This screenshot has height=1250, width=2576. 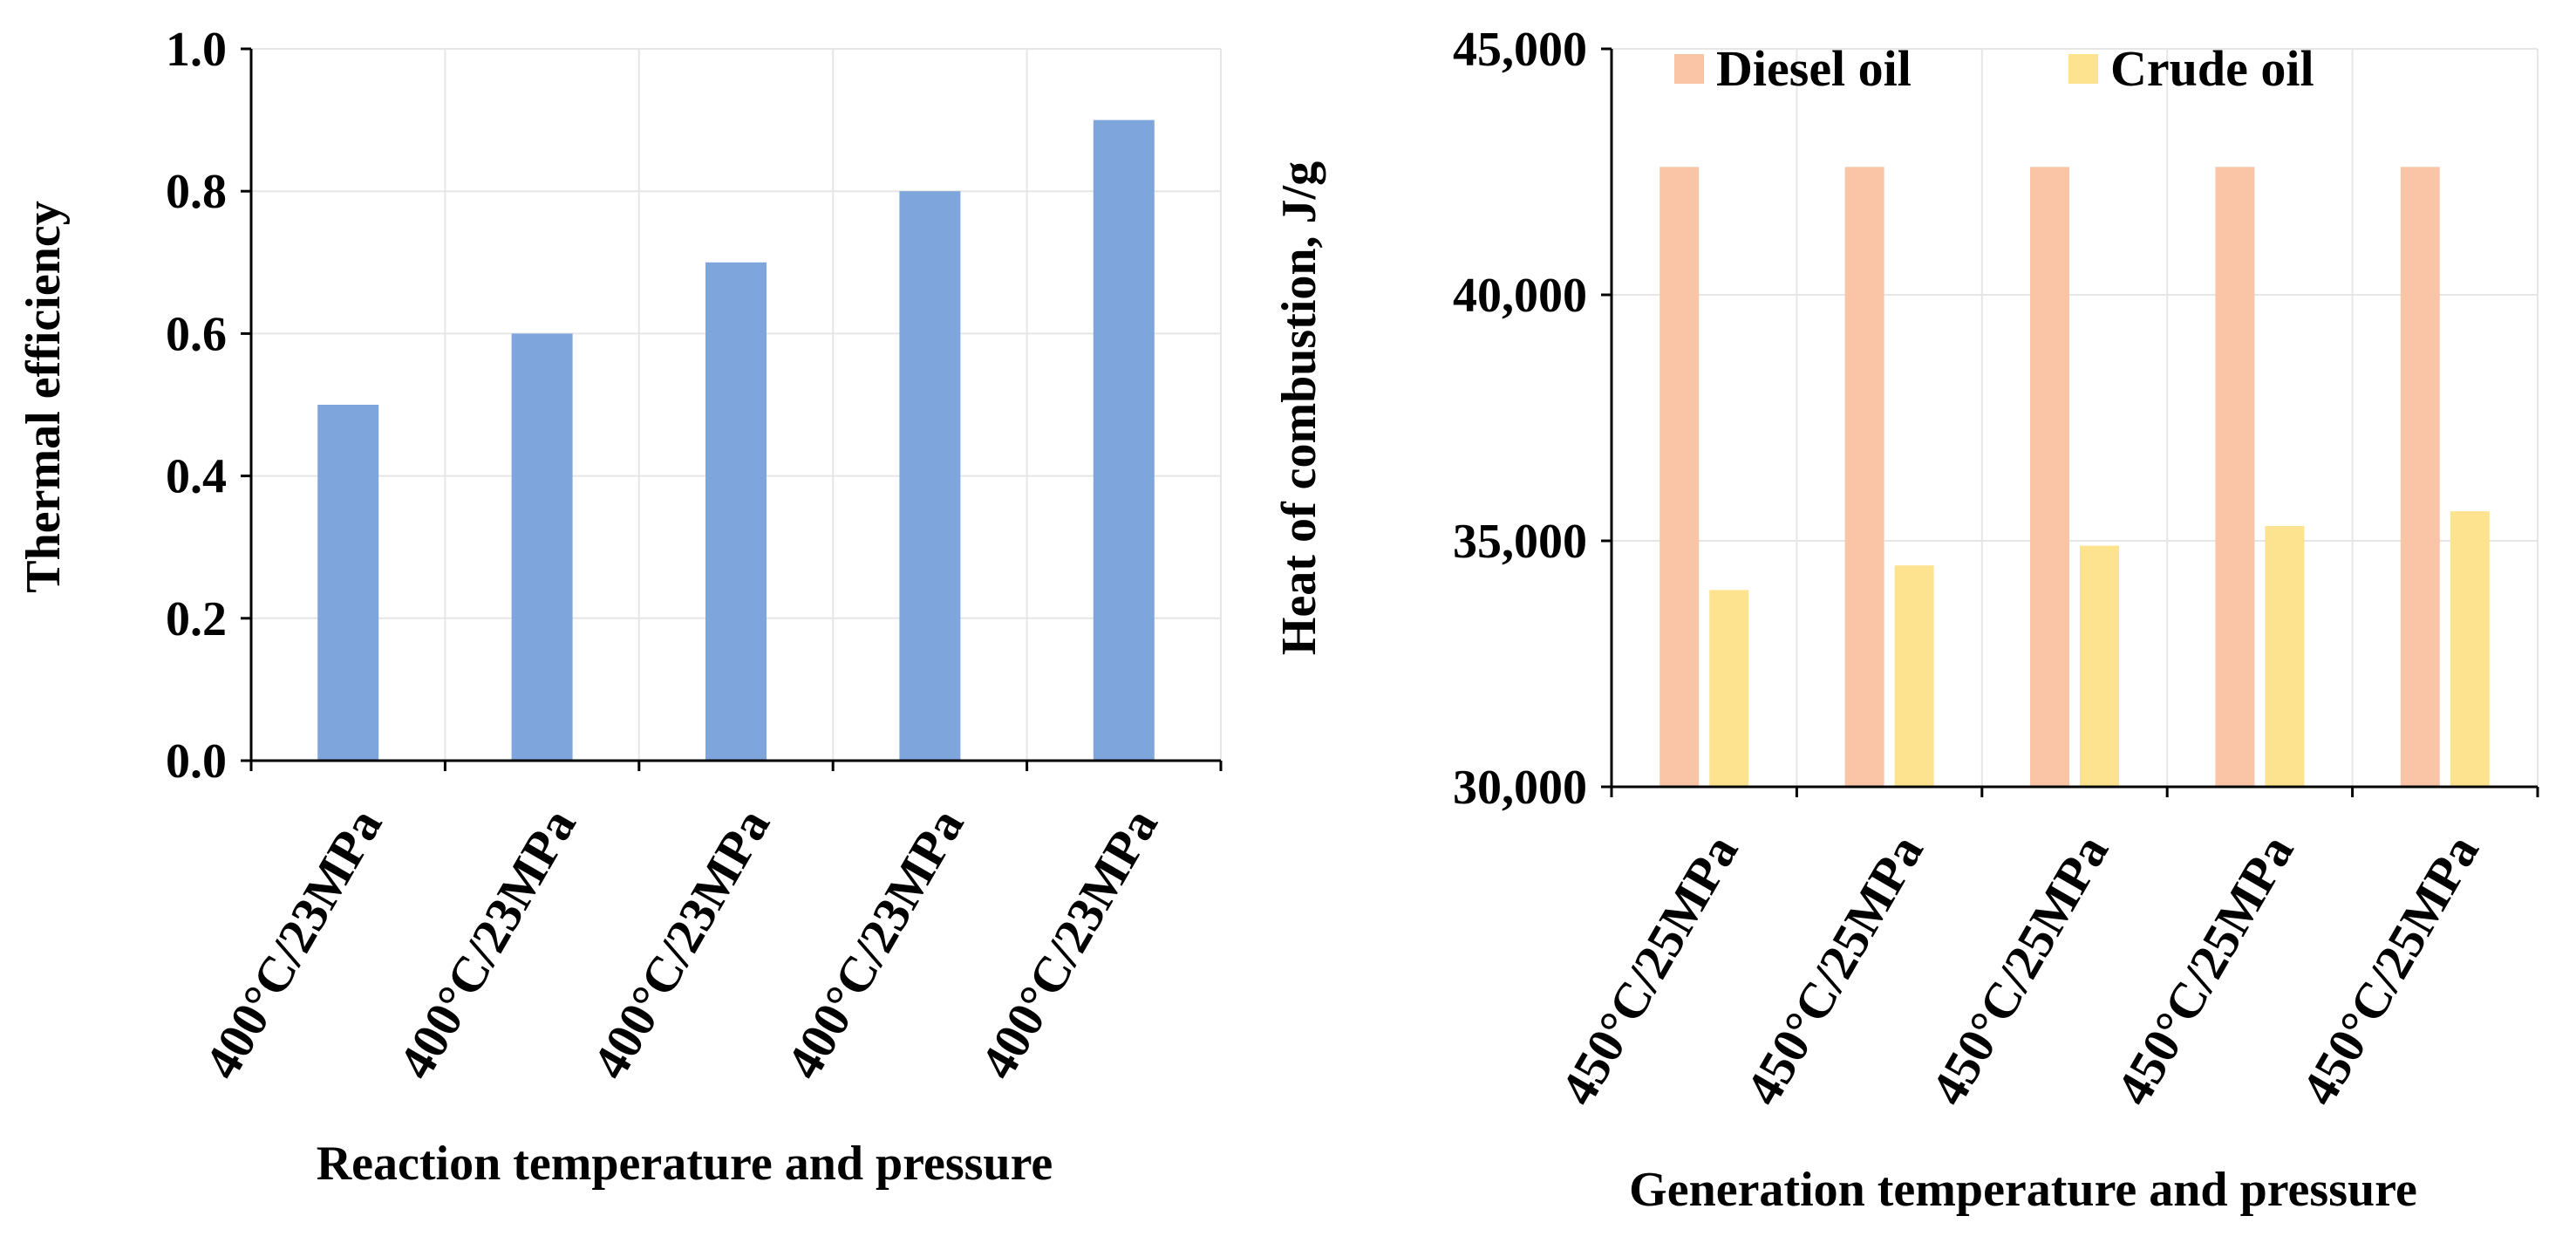 I want to click on y-tick-label: 40,000, so click(x=1520, y=296).